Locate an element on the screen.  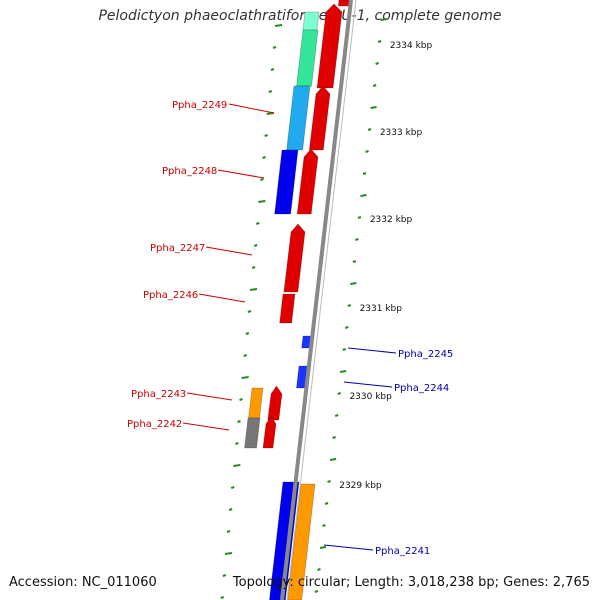
kbp-label: 2330 kbp is located at coordinates (370, 397).